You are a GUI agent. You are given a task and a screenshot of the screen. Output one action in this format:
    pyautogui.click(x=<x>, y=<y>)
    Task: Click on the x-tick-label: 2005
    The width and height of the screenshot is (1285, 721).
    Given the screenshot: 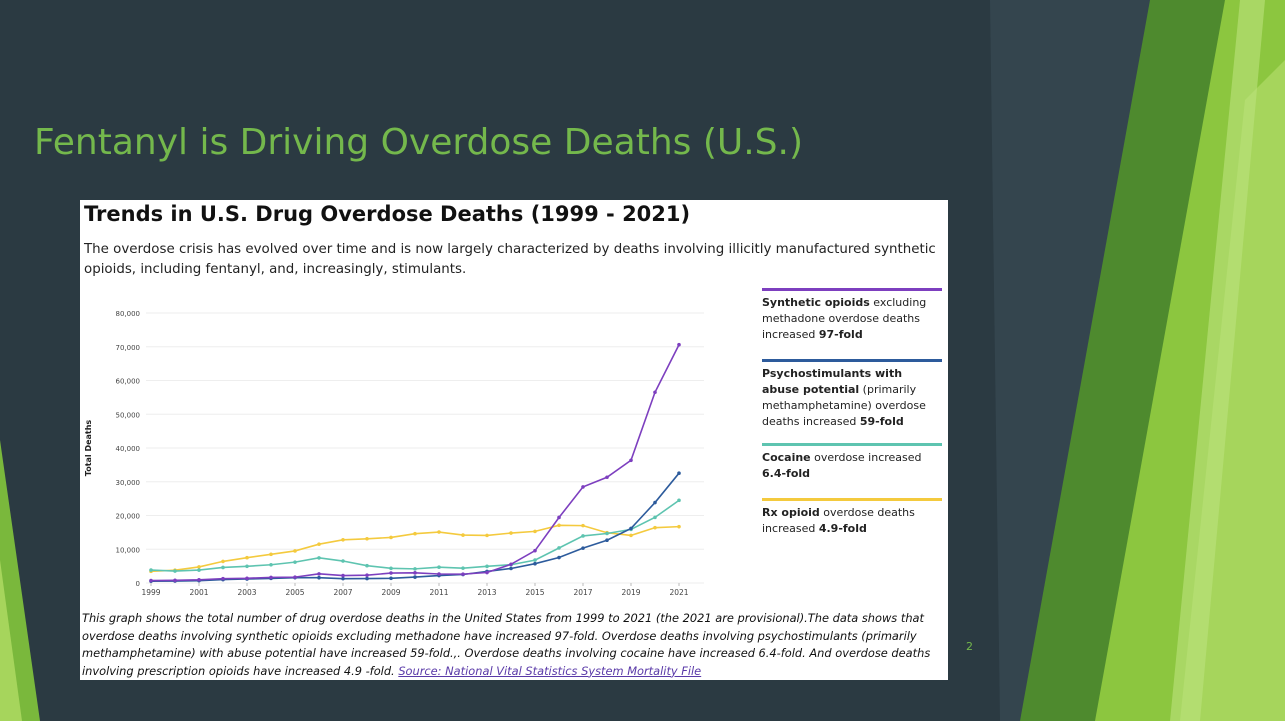 What is the action you would take?
    pyautogui.click(x=294, y=592)
    